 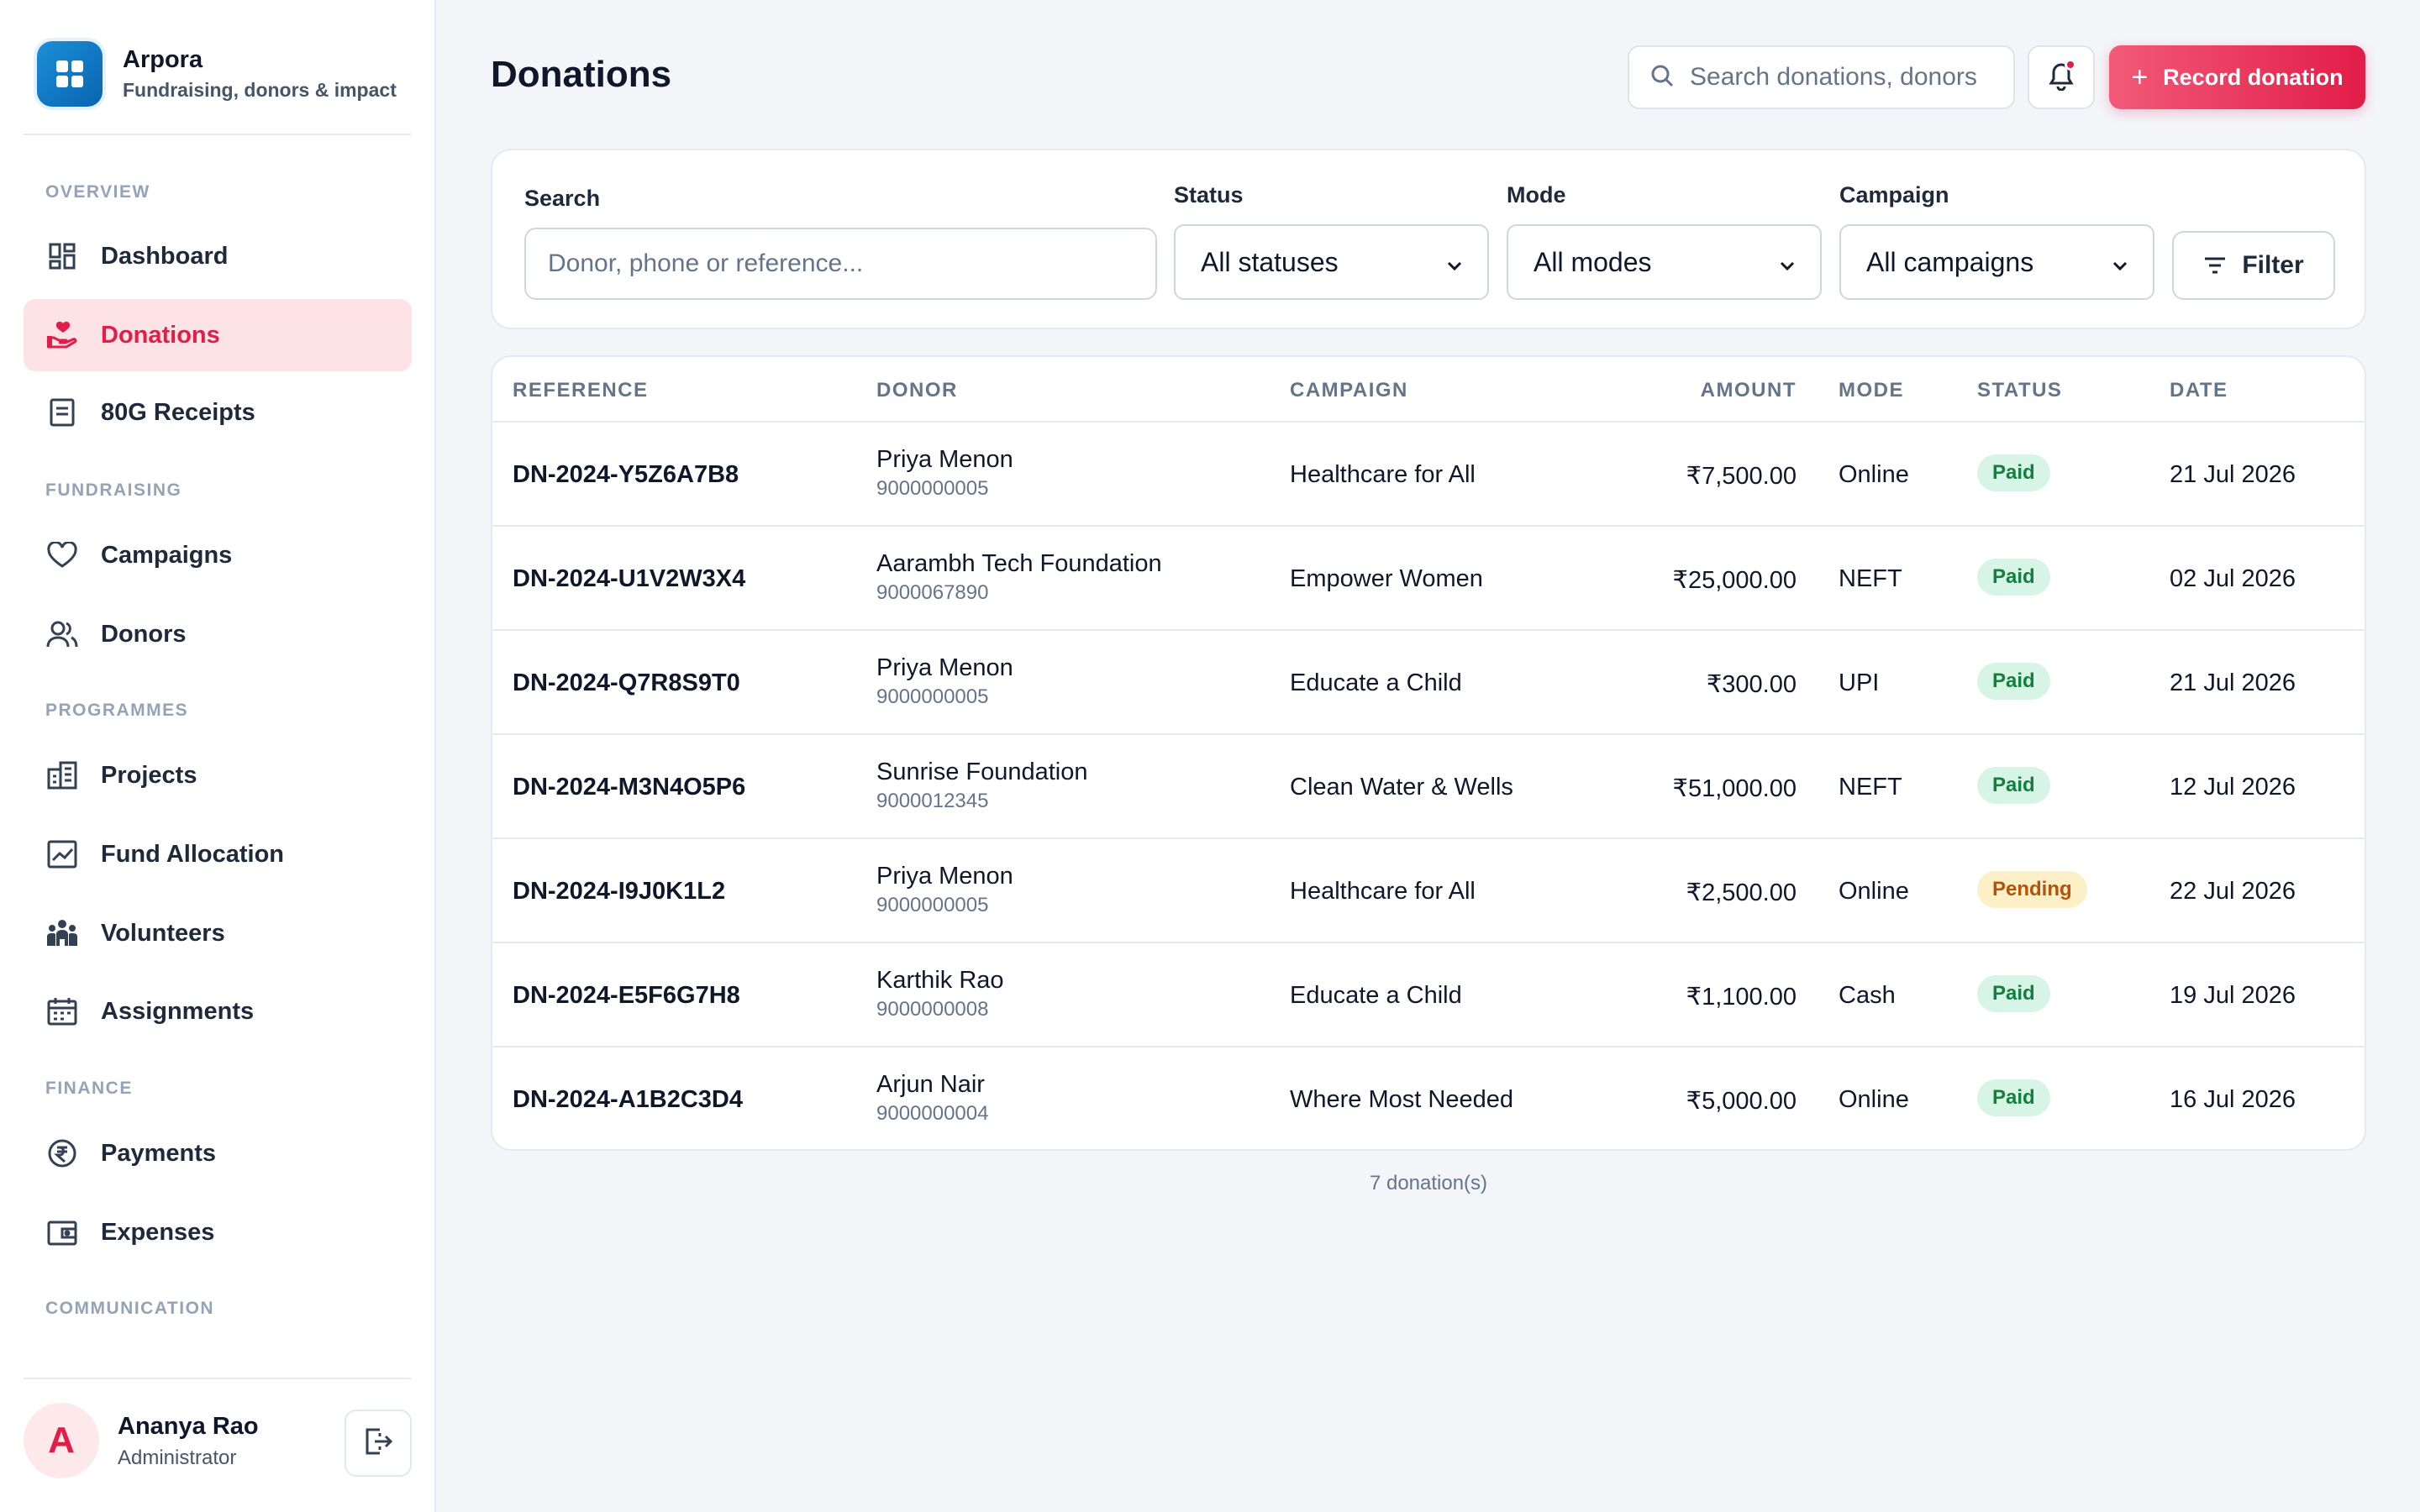 What do you see at coordinates (1270, 261) in the screenshot?
I see `status-select-value: All statuses` at bounding box center [1270, 261].